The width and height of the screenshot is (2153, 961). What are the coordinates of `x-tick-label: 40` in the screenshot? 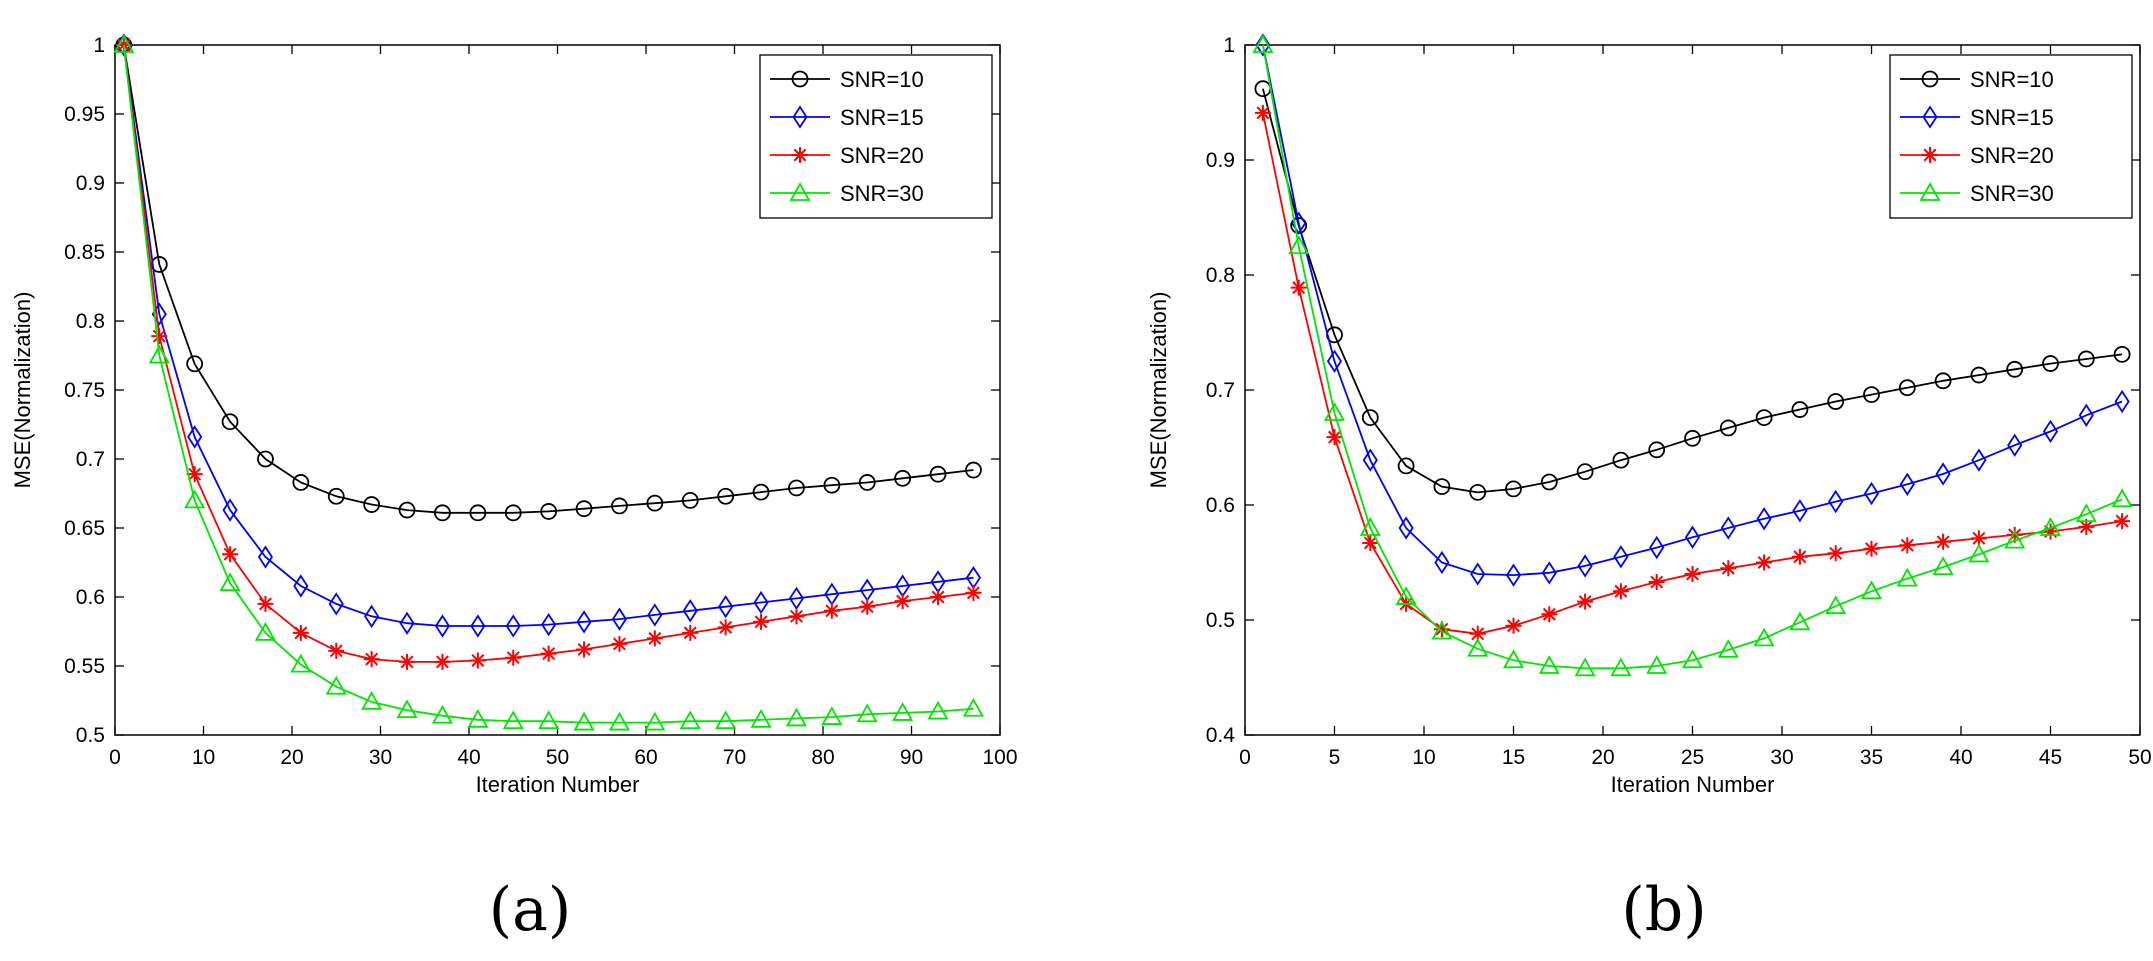 It's located at (468, 757).